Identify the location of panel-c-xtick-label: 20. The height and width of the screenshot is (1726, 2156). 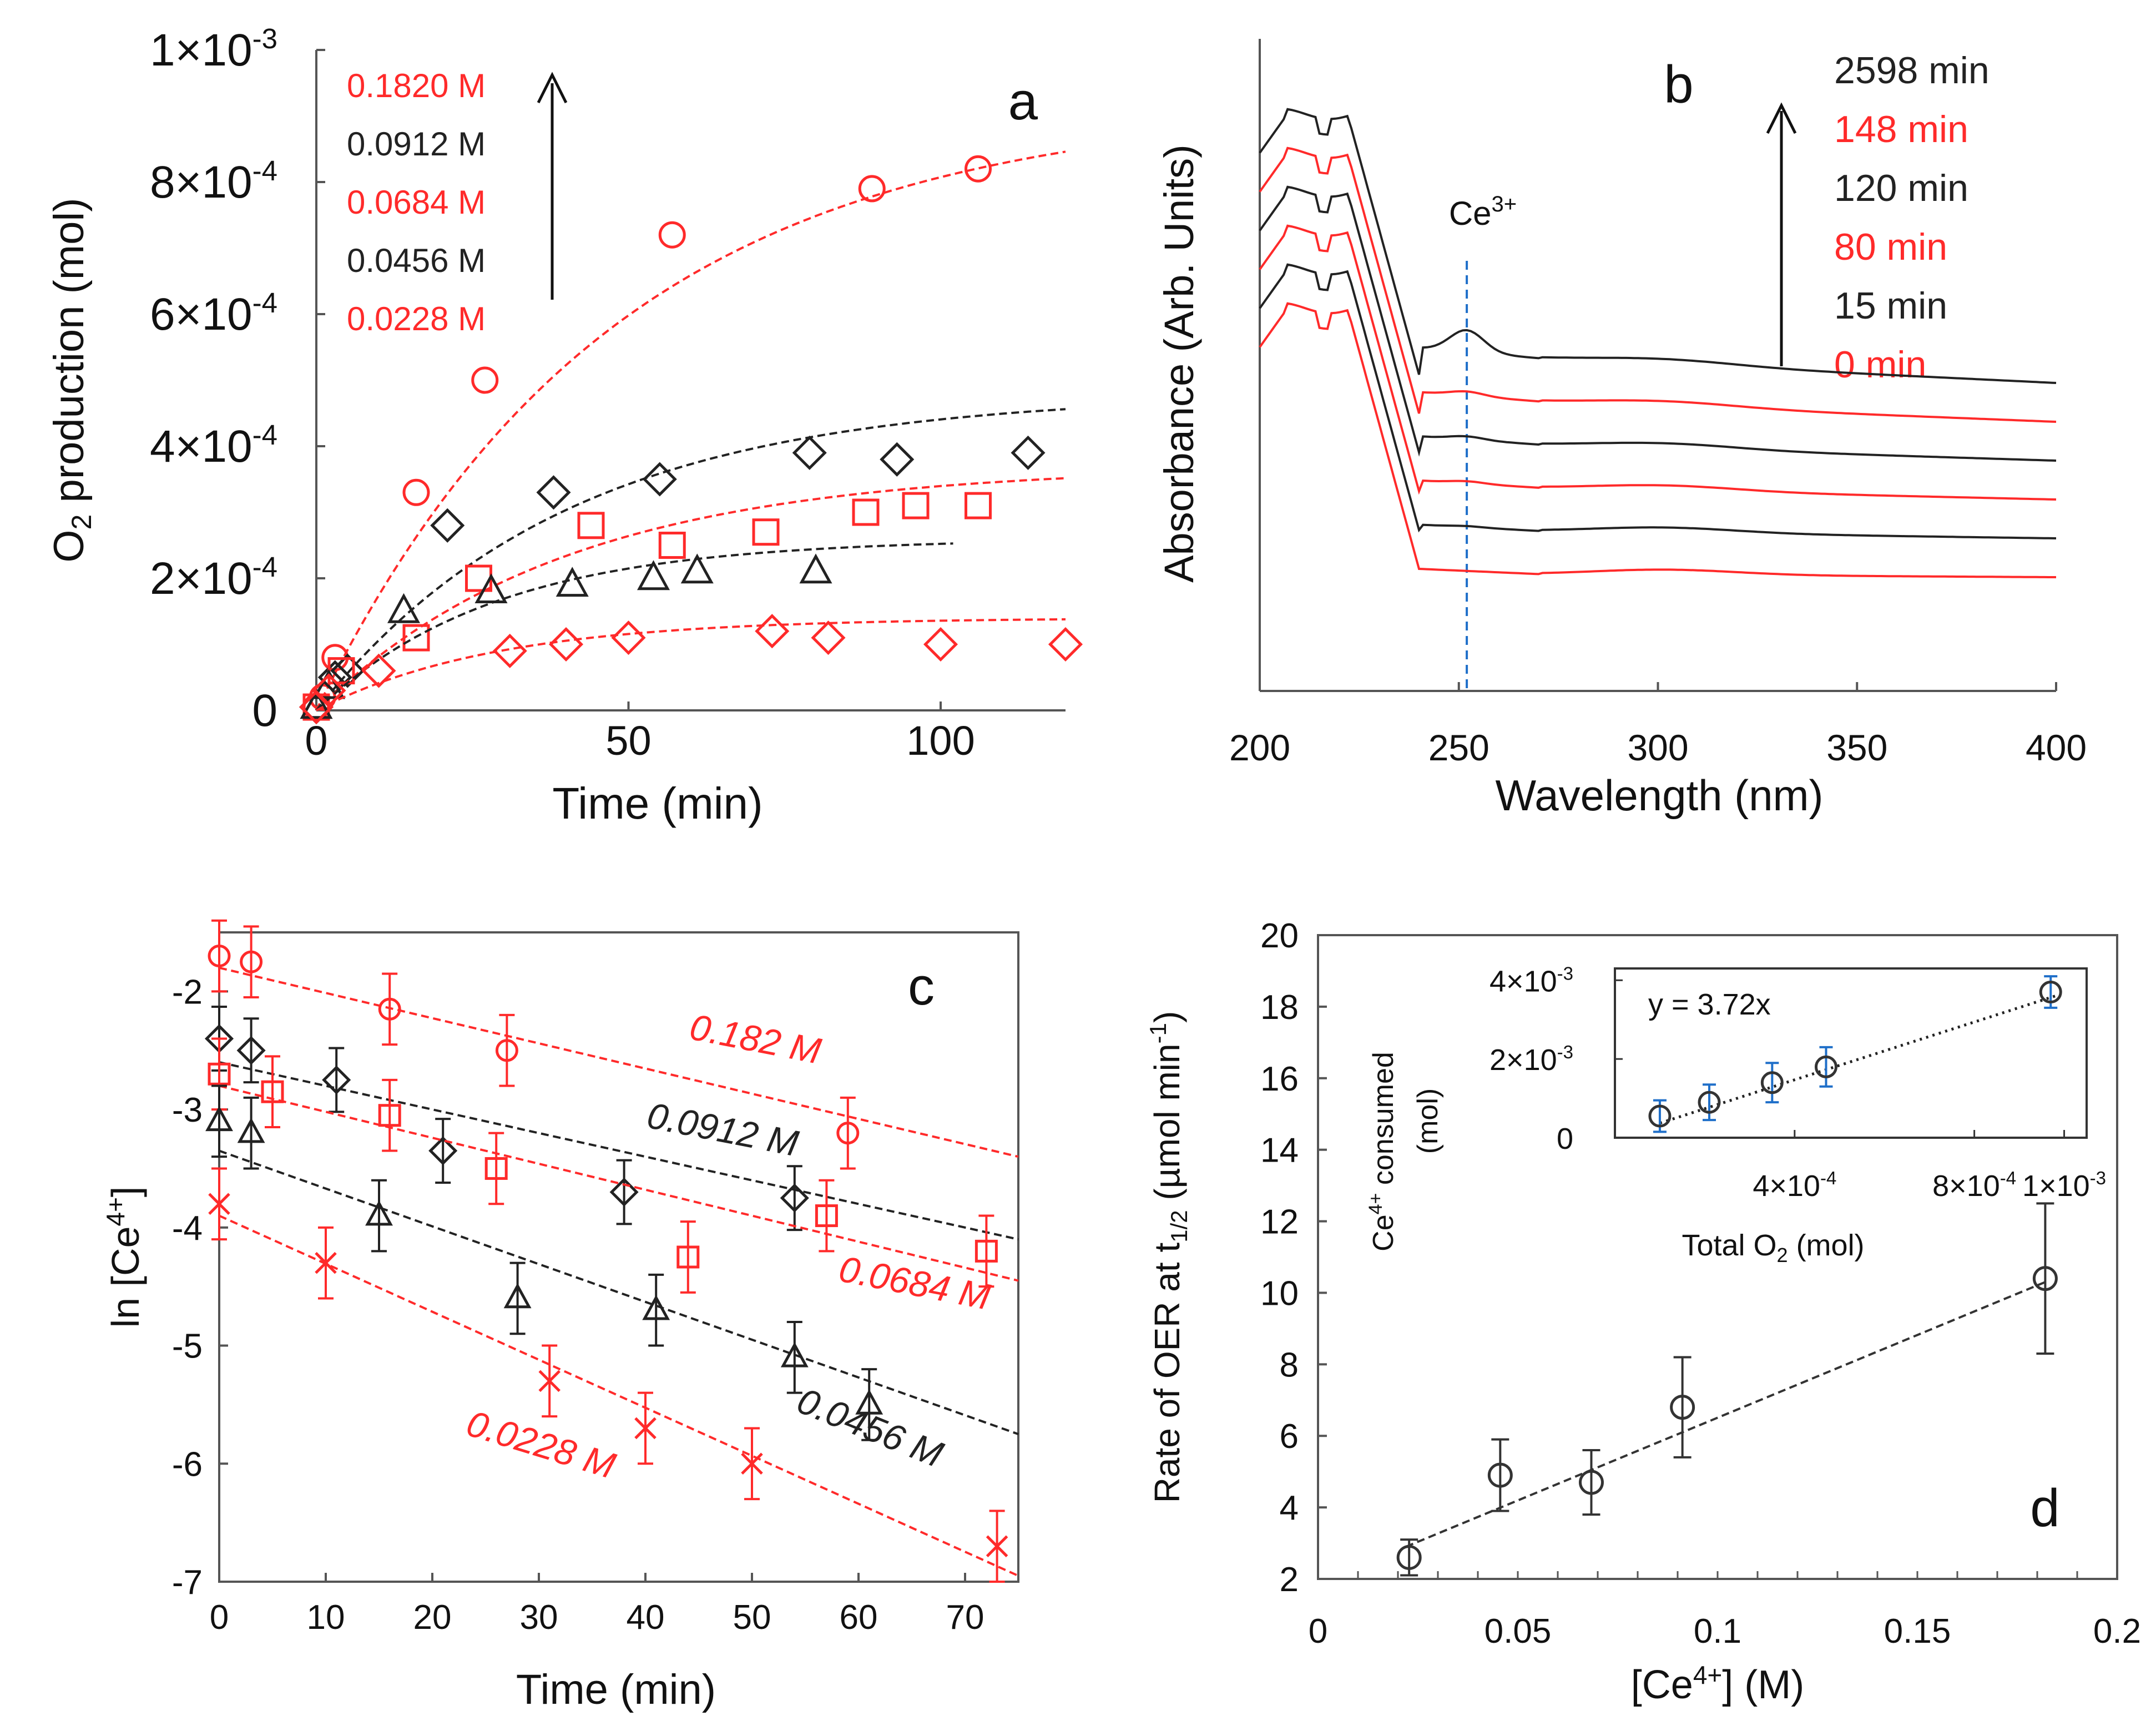
(432, 1617).